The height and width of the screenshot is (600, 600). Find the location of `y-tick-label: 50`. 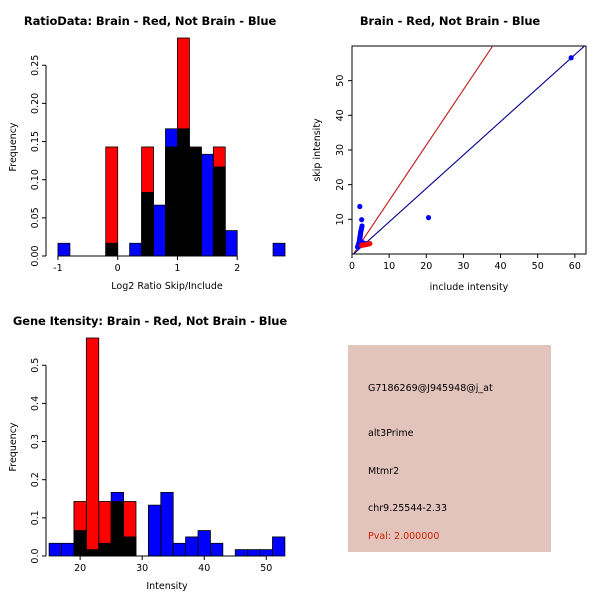

y-tick-label: 50 is located at coordinates (340, 81).